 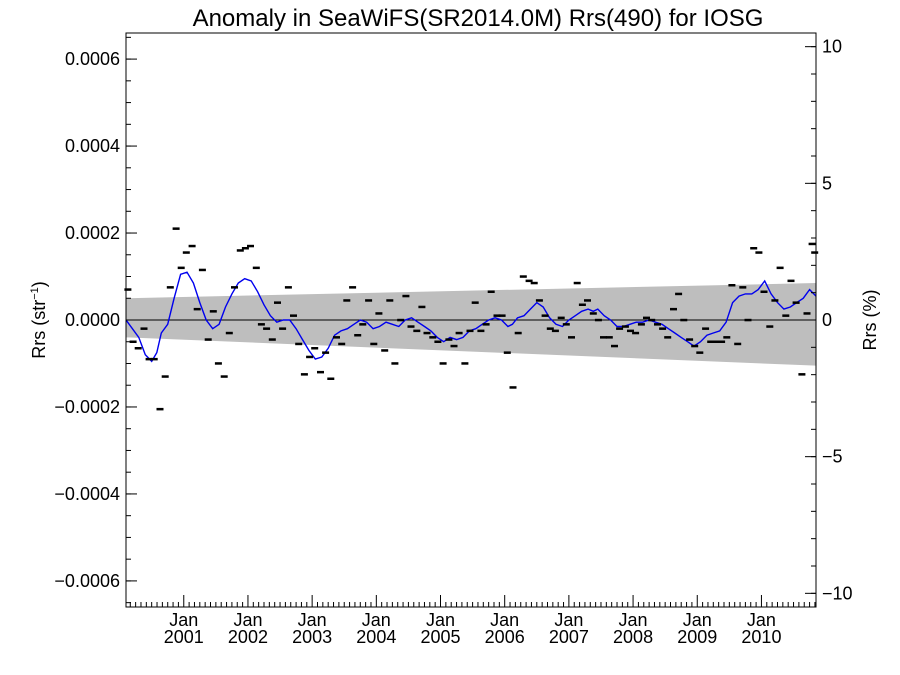 I want to click on y-tick-label-left: −0.0006, so click(x=87, y=581).